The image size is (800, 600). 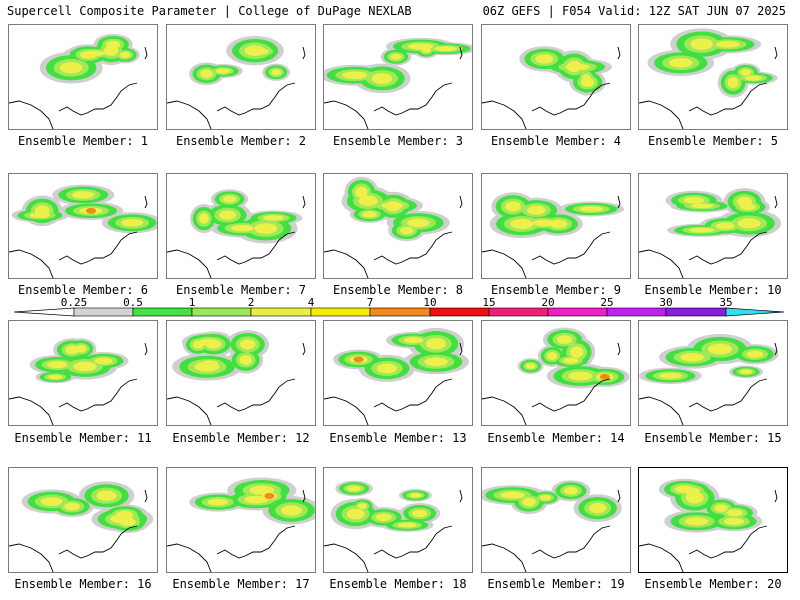 What do you see at coordinates (44, 312) in the screenshot?
I see `colorbar-low-arrow` at bounding box center [44, 312].